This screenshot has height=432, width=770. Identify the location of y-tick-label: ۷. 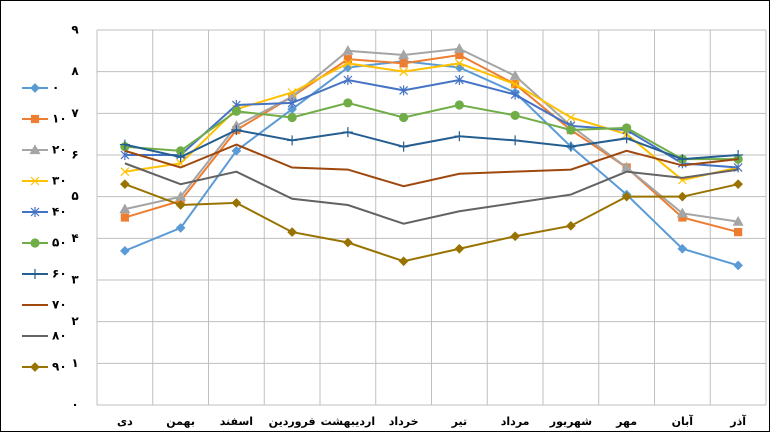
(75, 113).